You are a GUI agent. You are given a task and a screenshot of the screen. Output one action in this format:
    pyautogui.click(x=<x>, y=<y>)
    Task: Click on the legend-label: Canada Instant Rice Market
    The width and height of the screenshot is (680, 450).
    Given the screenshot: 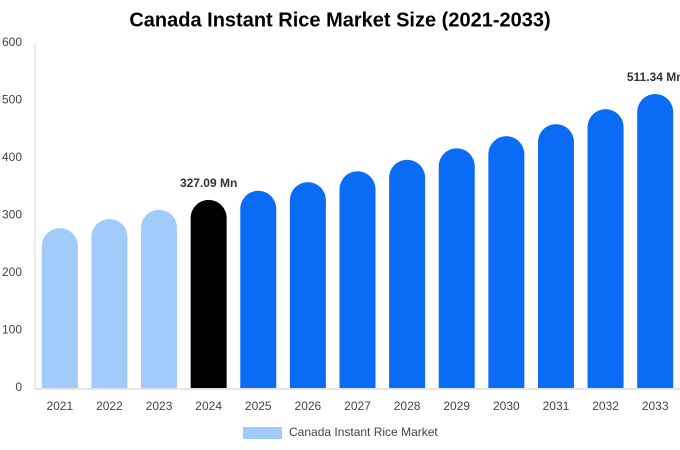 What is the action you would take?
    pyautogui.click(x=363, y=432)
    